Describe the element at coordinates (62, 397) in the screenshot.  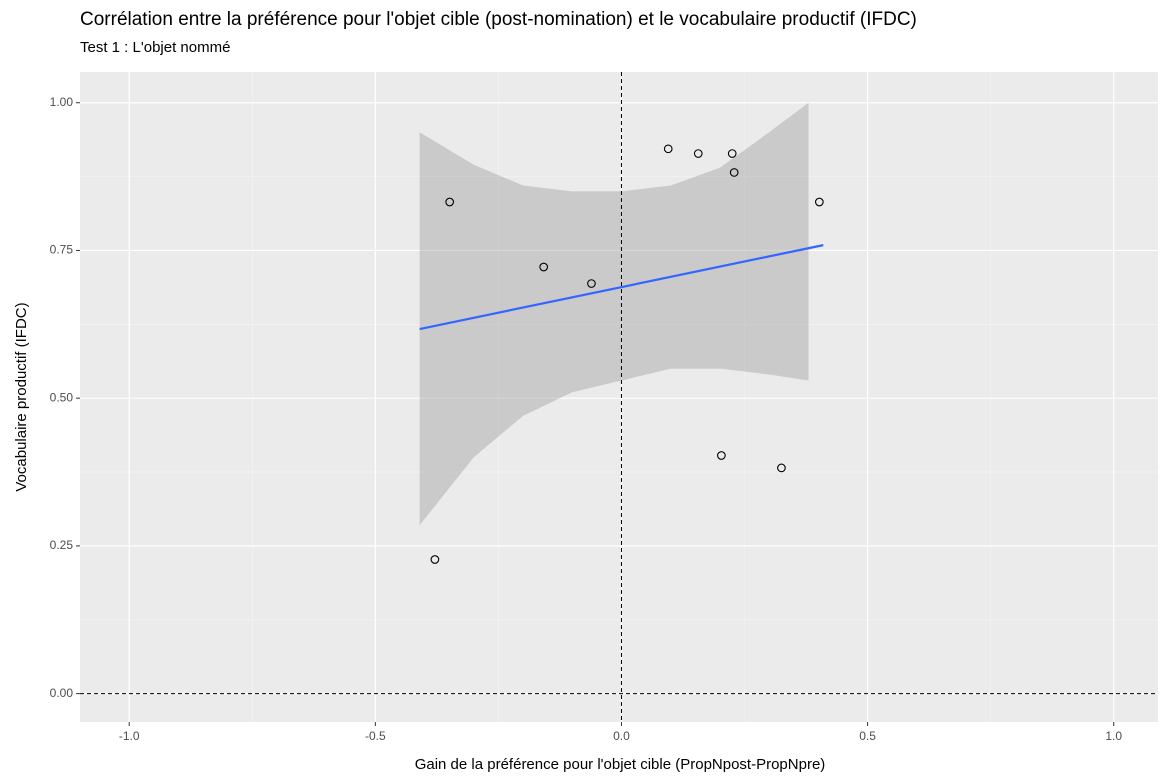
I see `y-tick-label: 0.50` at that location.